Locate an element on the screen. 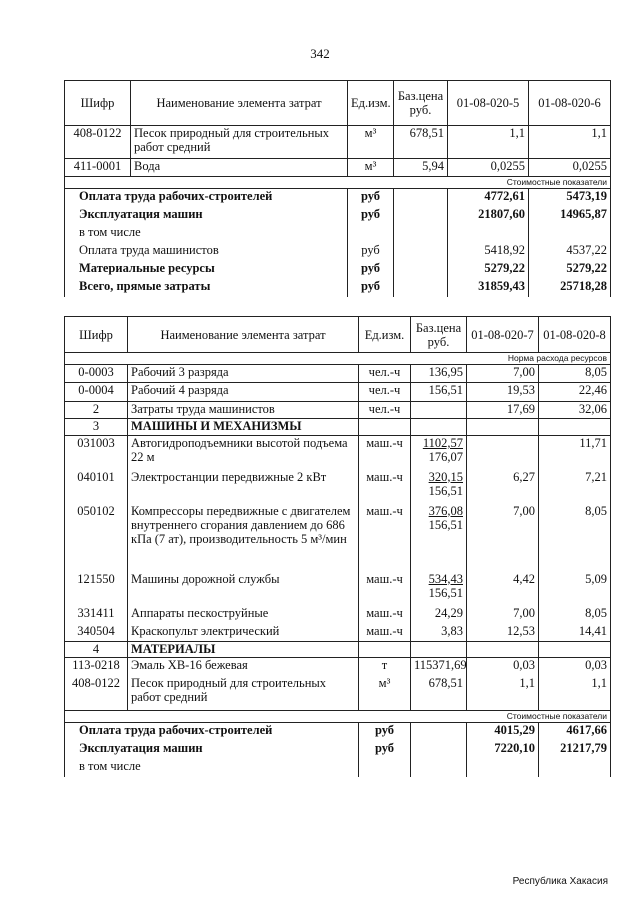 The height and width of the screenshot is (905, 640). price-cell: 156,51 is located at coordinates (438, 392).